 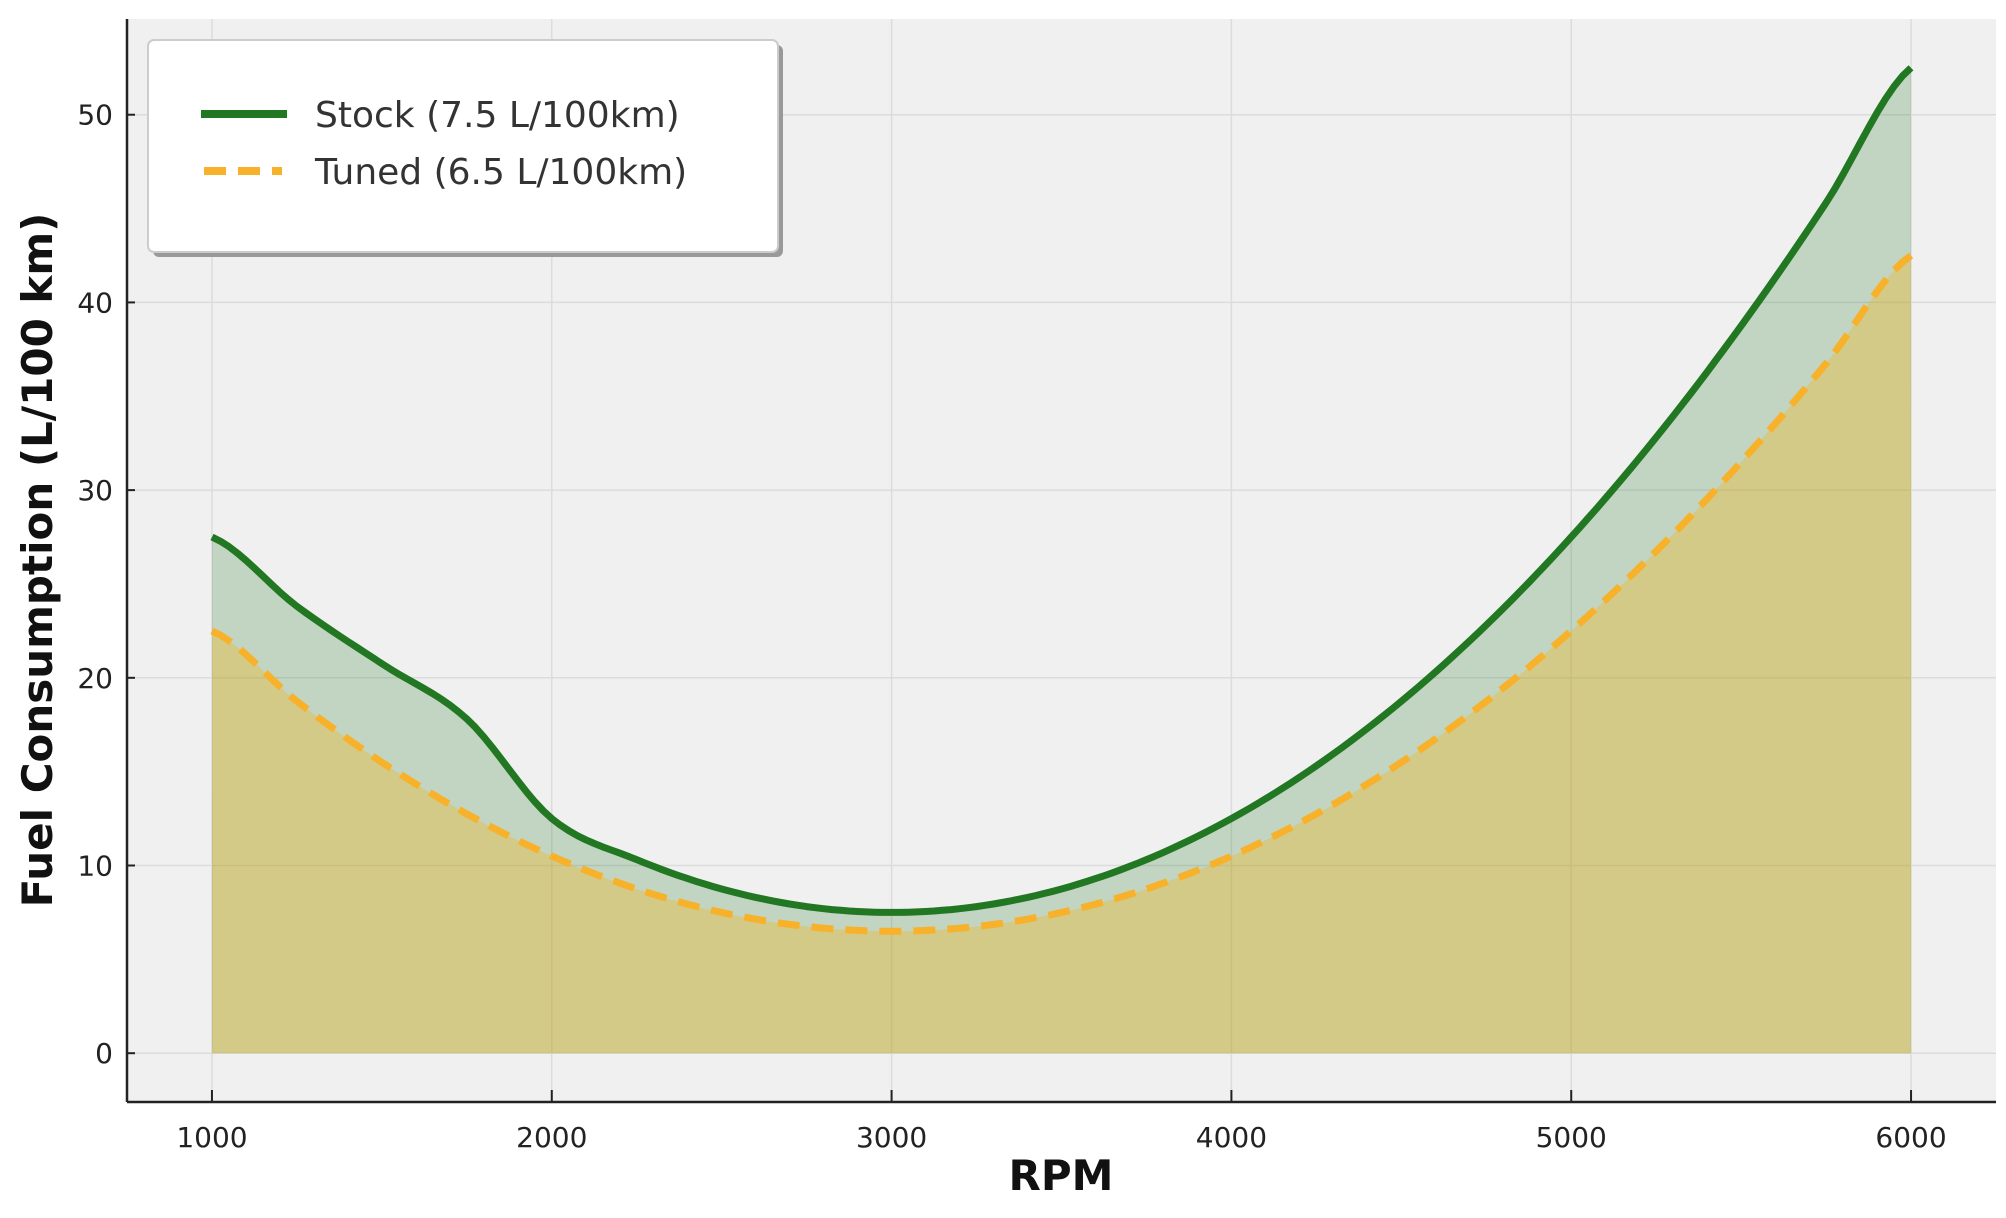 What do you see at coordinates (95, 866) in the screenshot?
I see `y-tick-label: 10` at bounding box center [95, 866].